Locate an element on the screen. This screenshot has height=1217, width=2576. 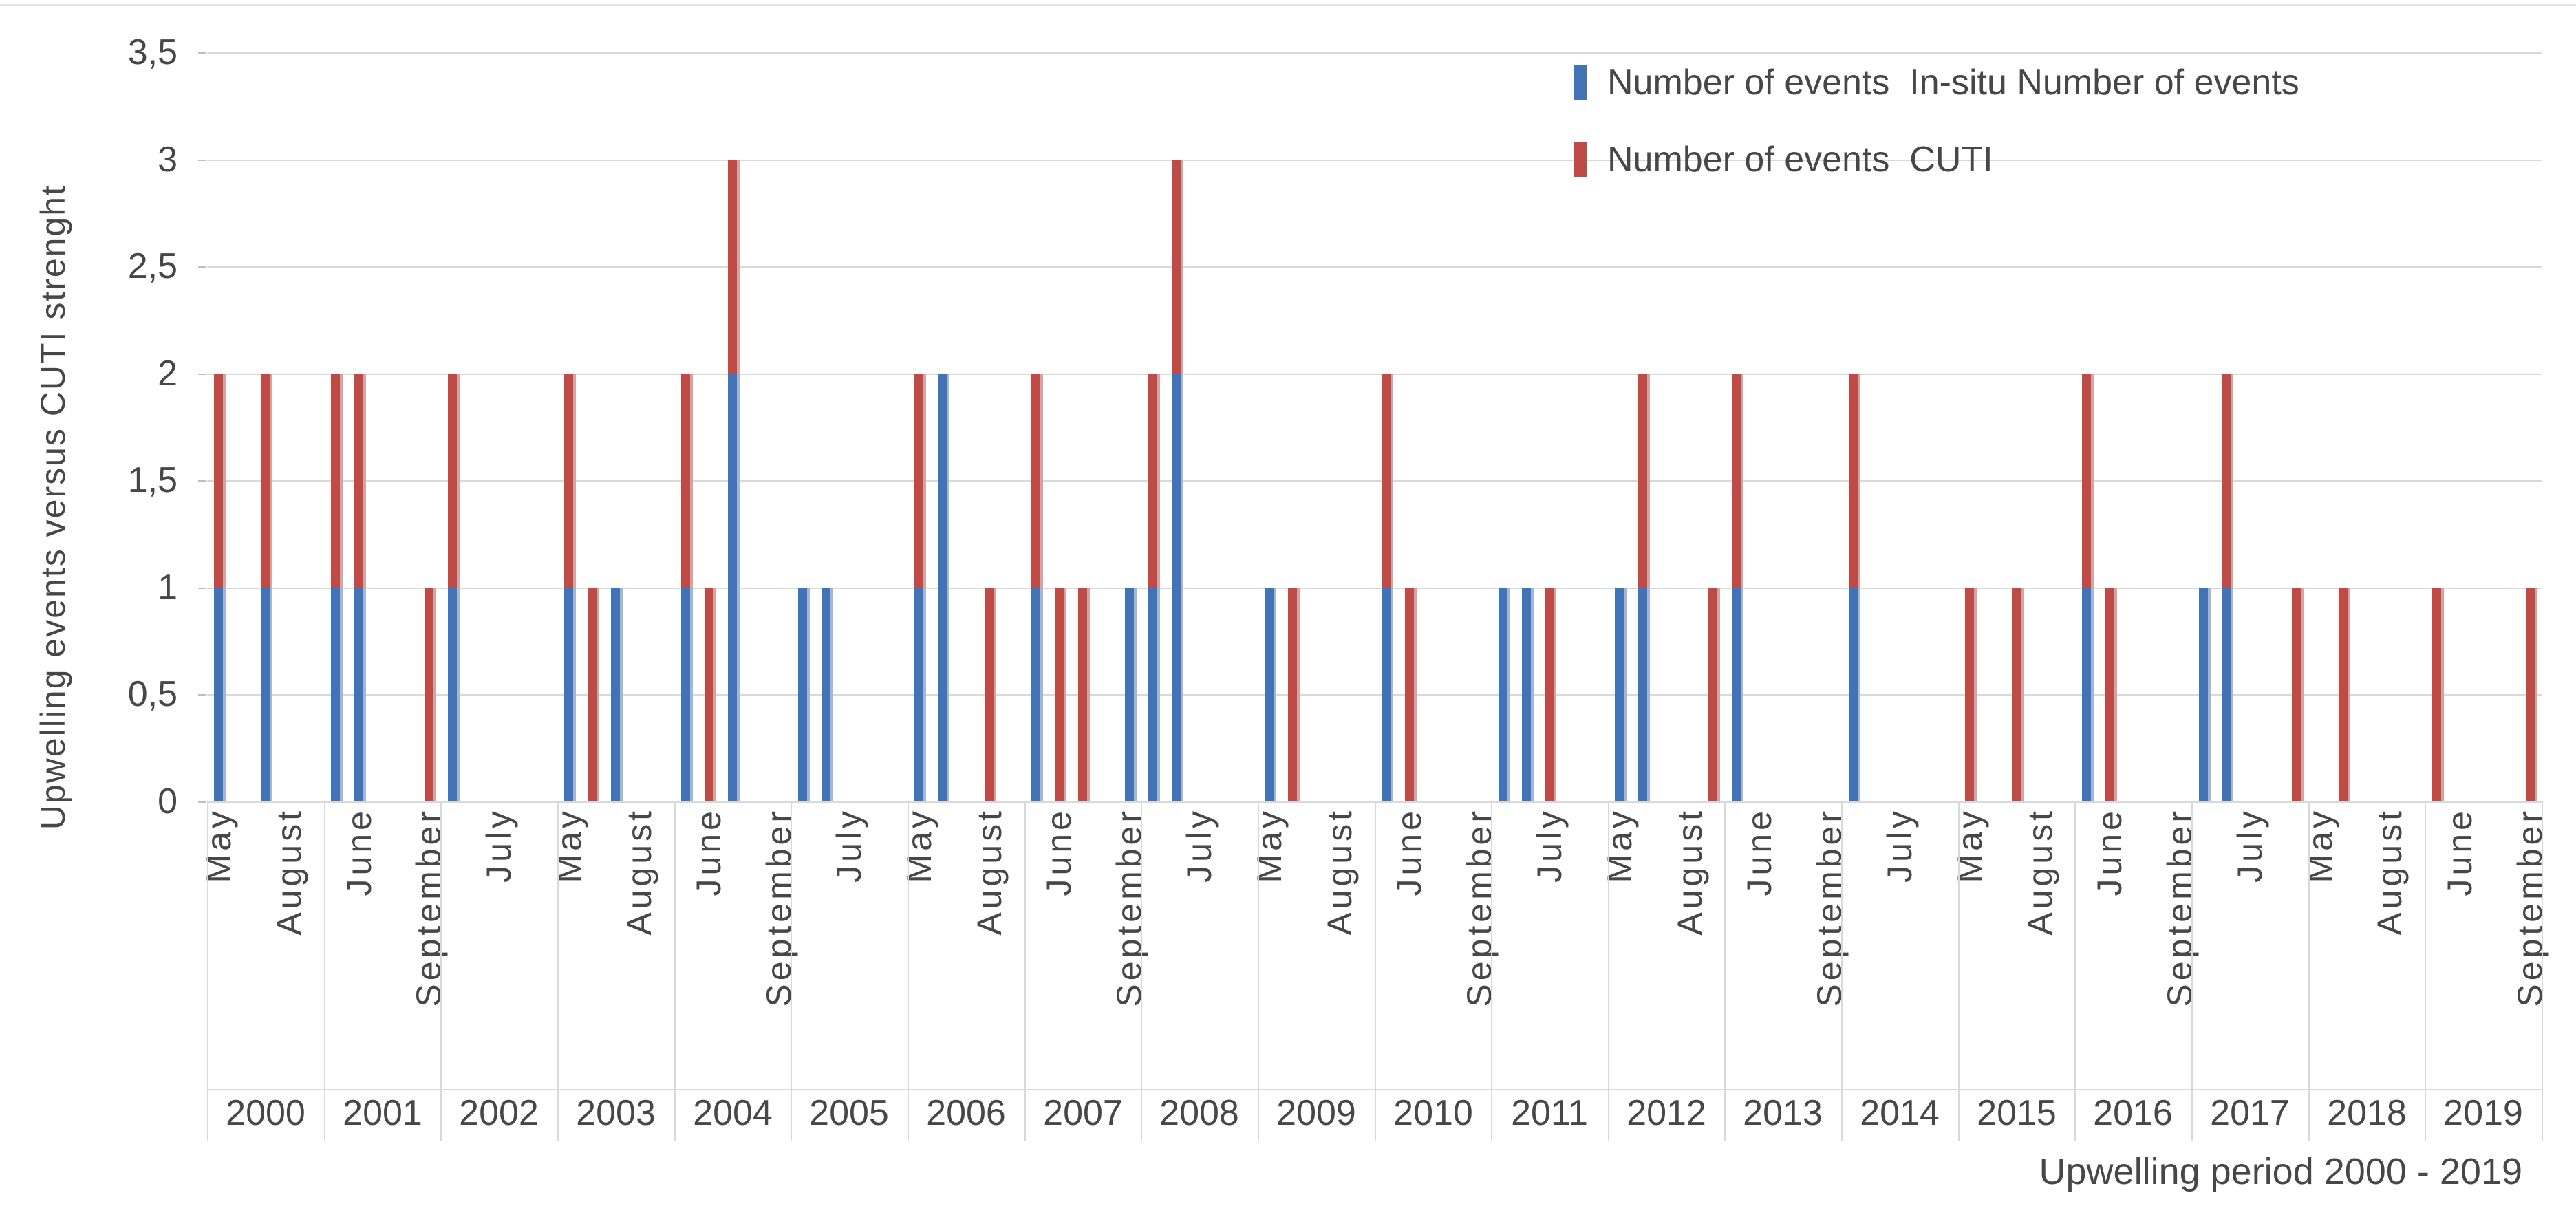
year-label: 2010 is located at coordinates (1433, 1113).